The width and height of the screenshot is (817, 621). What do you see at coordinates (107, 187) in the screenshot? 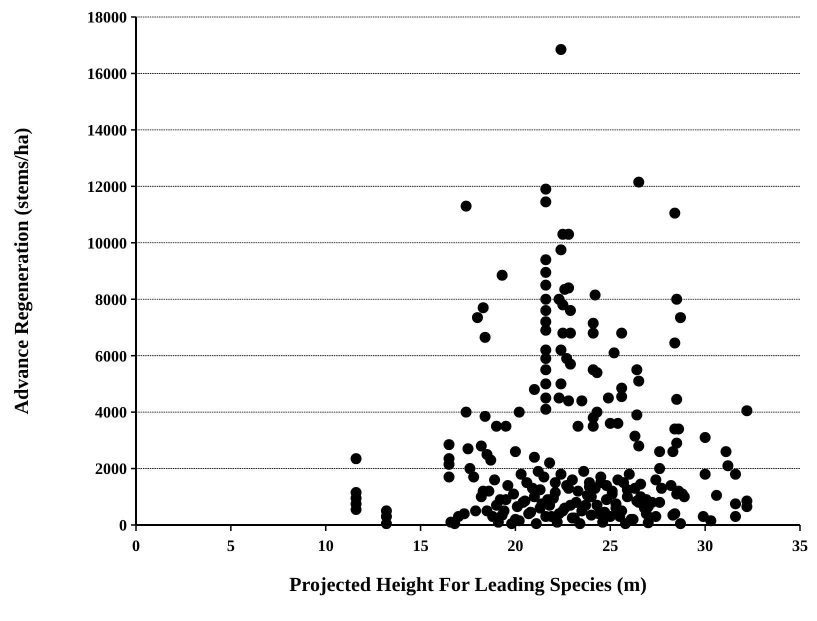
I see `y-tick-label: 12000` at bounding box center [107, 187].